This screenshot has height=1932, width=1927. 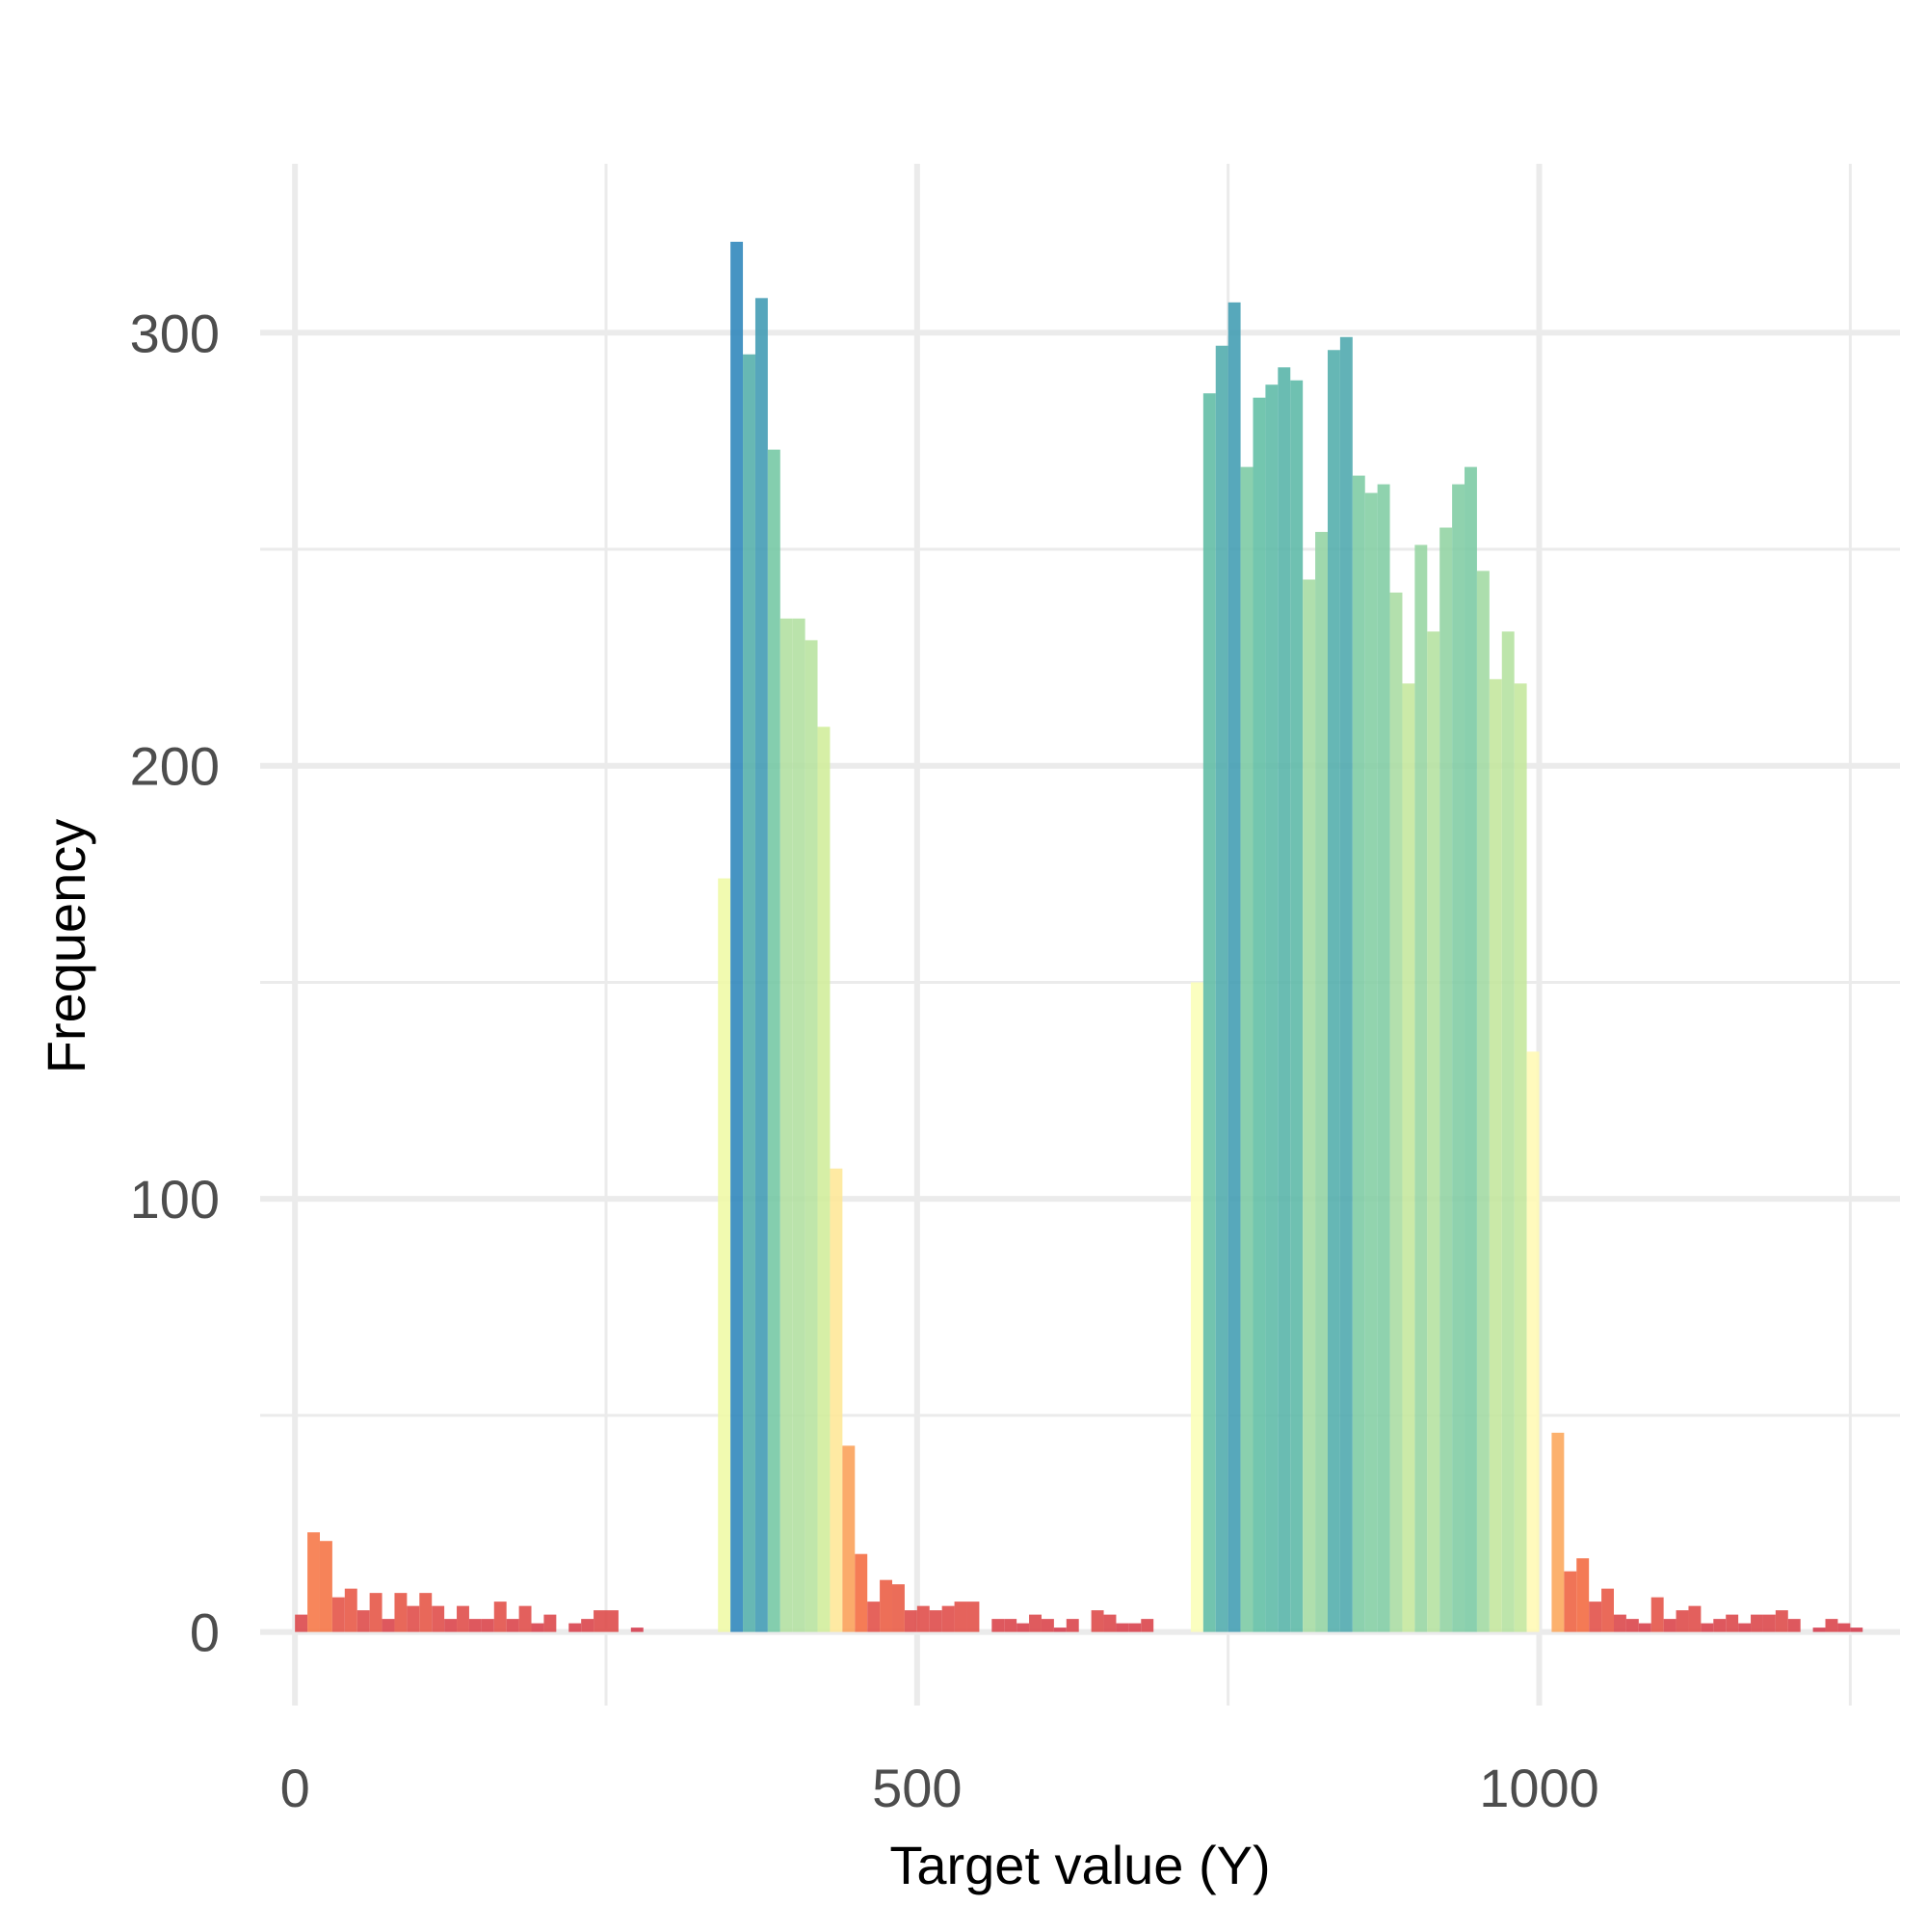 What do you see at coordinates (1539, 1788) in the screenshot?
I see `x-tick-label: 1000` at bounding box center [1539, 1788].